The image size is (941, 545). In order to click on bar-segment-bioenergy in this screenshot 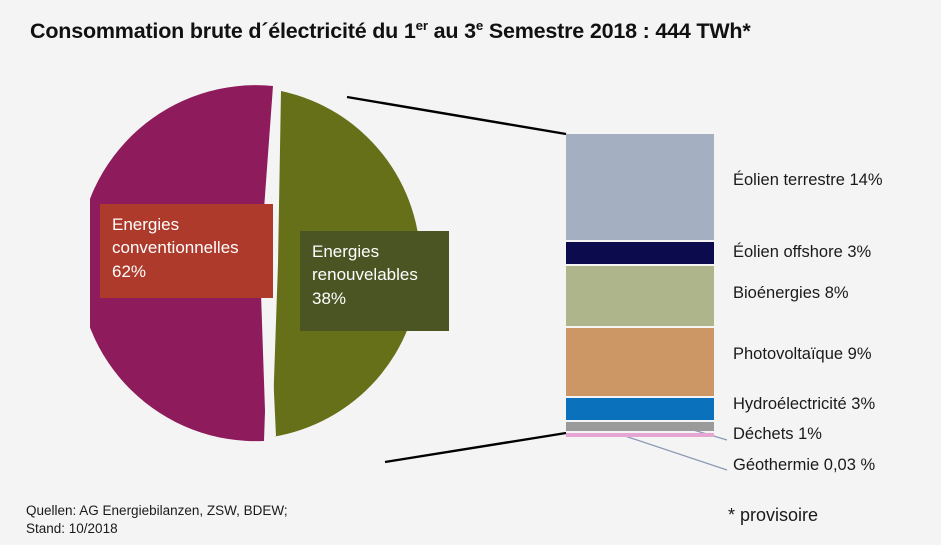, I will do `click(640, 296)`.